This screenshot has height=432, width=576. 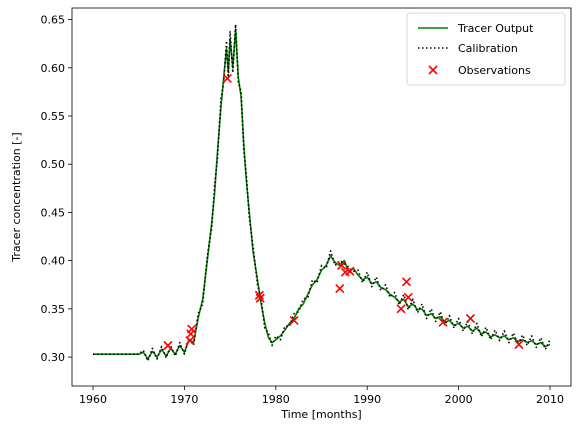 I want to click on legend-swatch-observations, so click(x=433, y=70).